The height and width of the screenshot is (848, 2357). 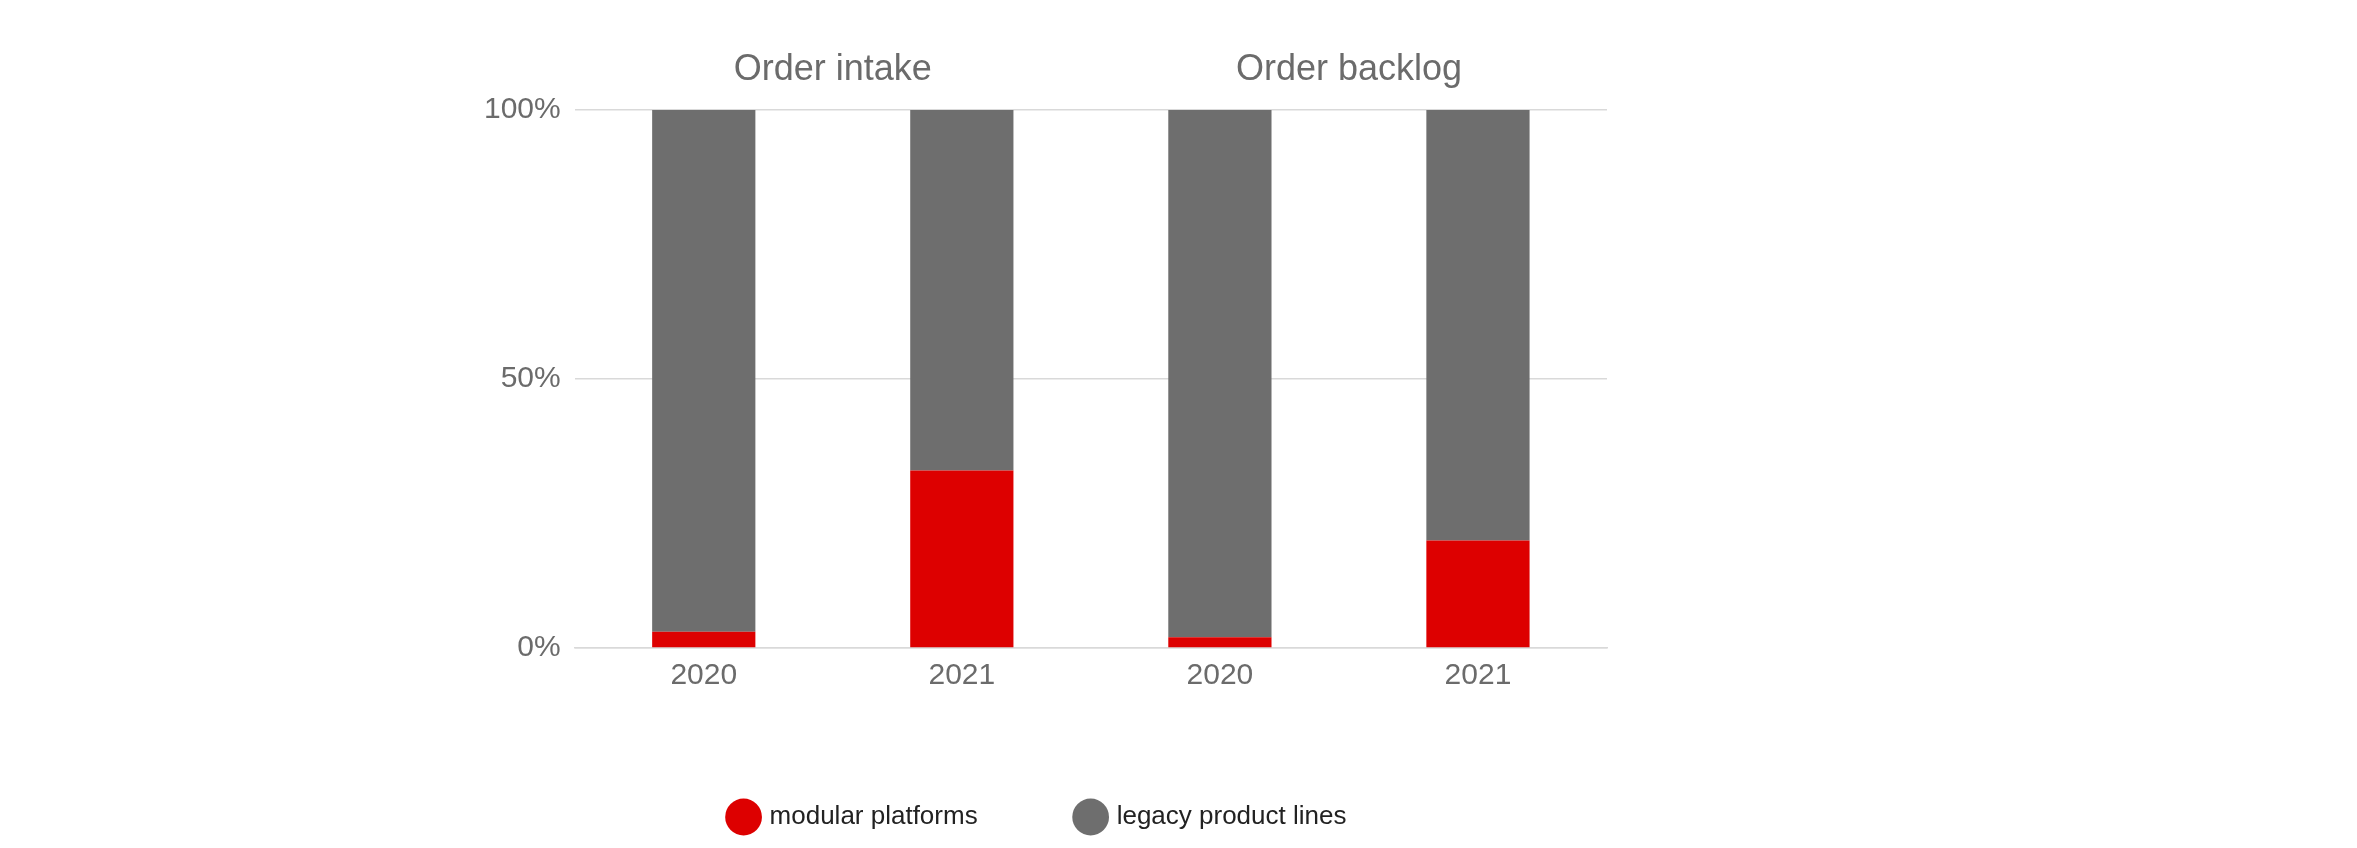 What do you see at coordinates (539, 646) in the screenshot?
I see `y-tick-label: 0%` at bounding box center [539, 646].